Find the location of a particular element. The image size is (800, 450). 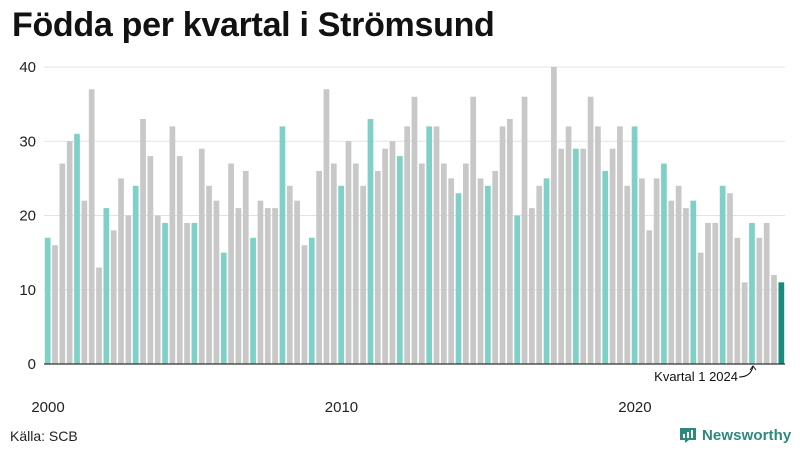

brand: Newsworthy is located at coordinates (735, 435).